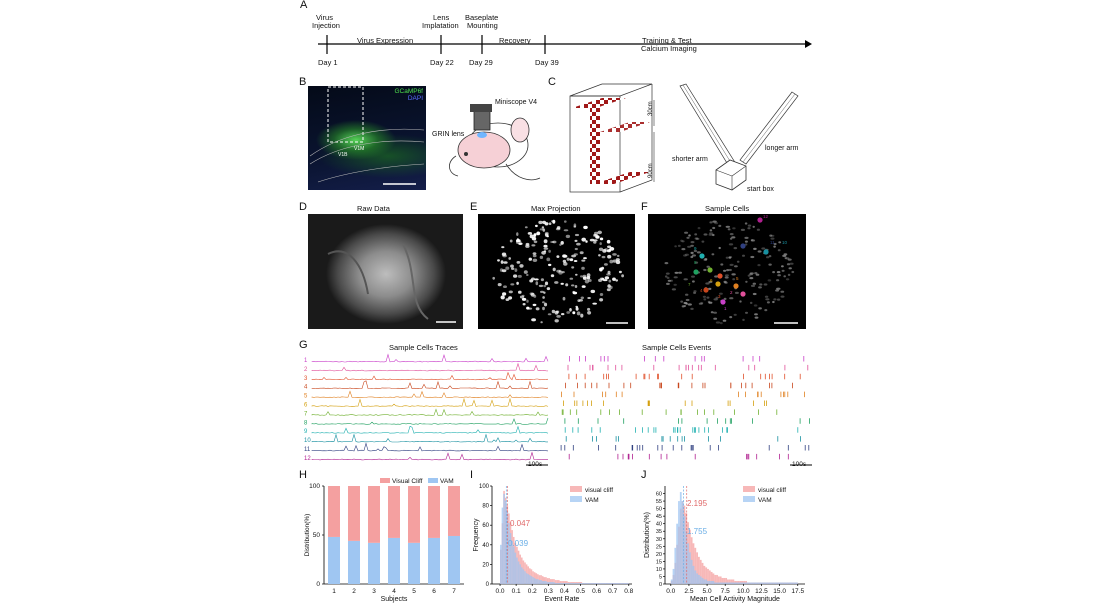  I want to click on mean-label: 2.195, so click(697, 503).